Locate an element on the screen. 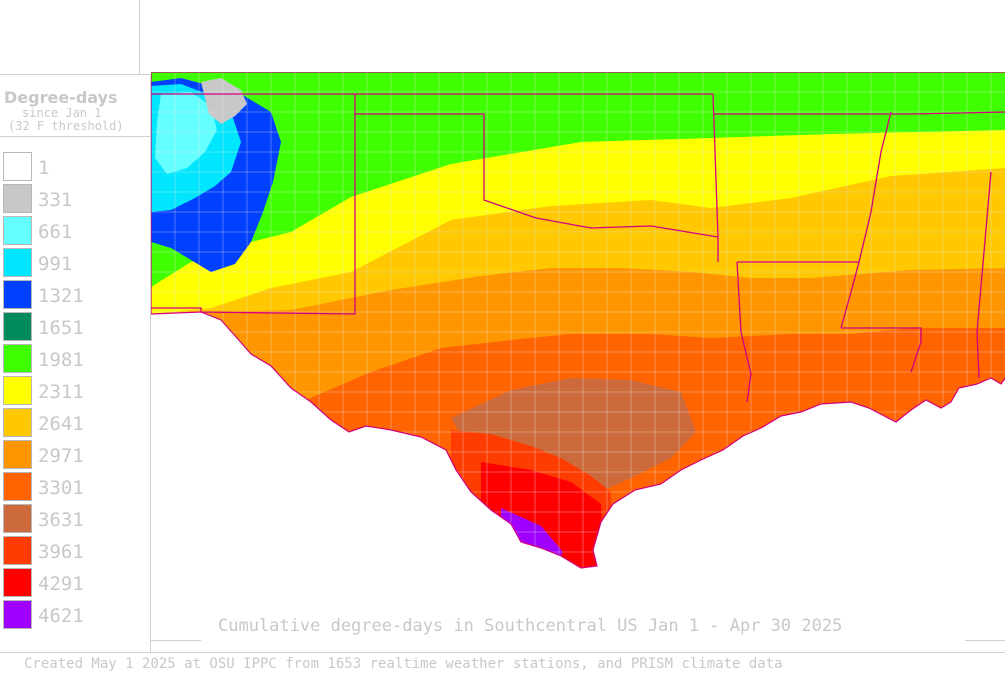 This screenshot has width=1005, height=682. legend-label: 3961 is located at coordinates (61, 552).